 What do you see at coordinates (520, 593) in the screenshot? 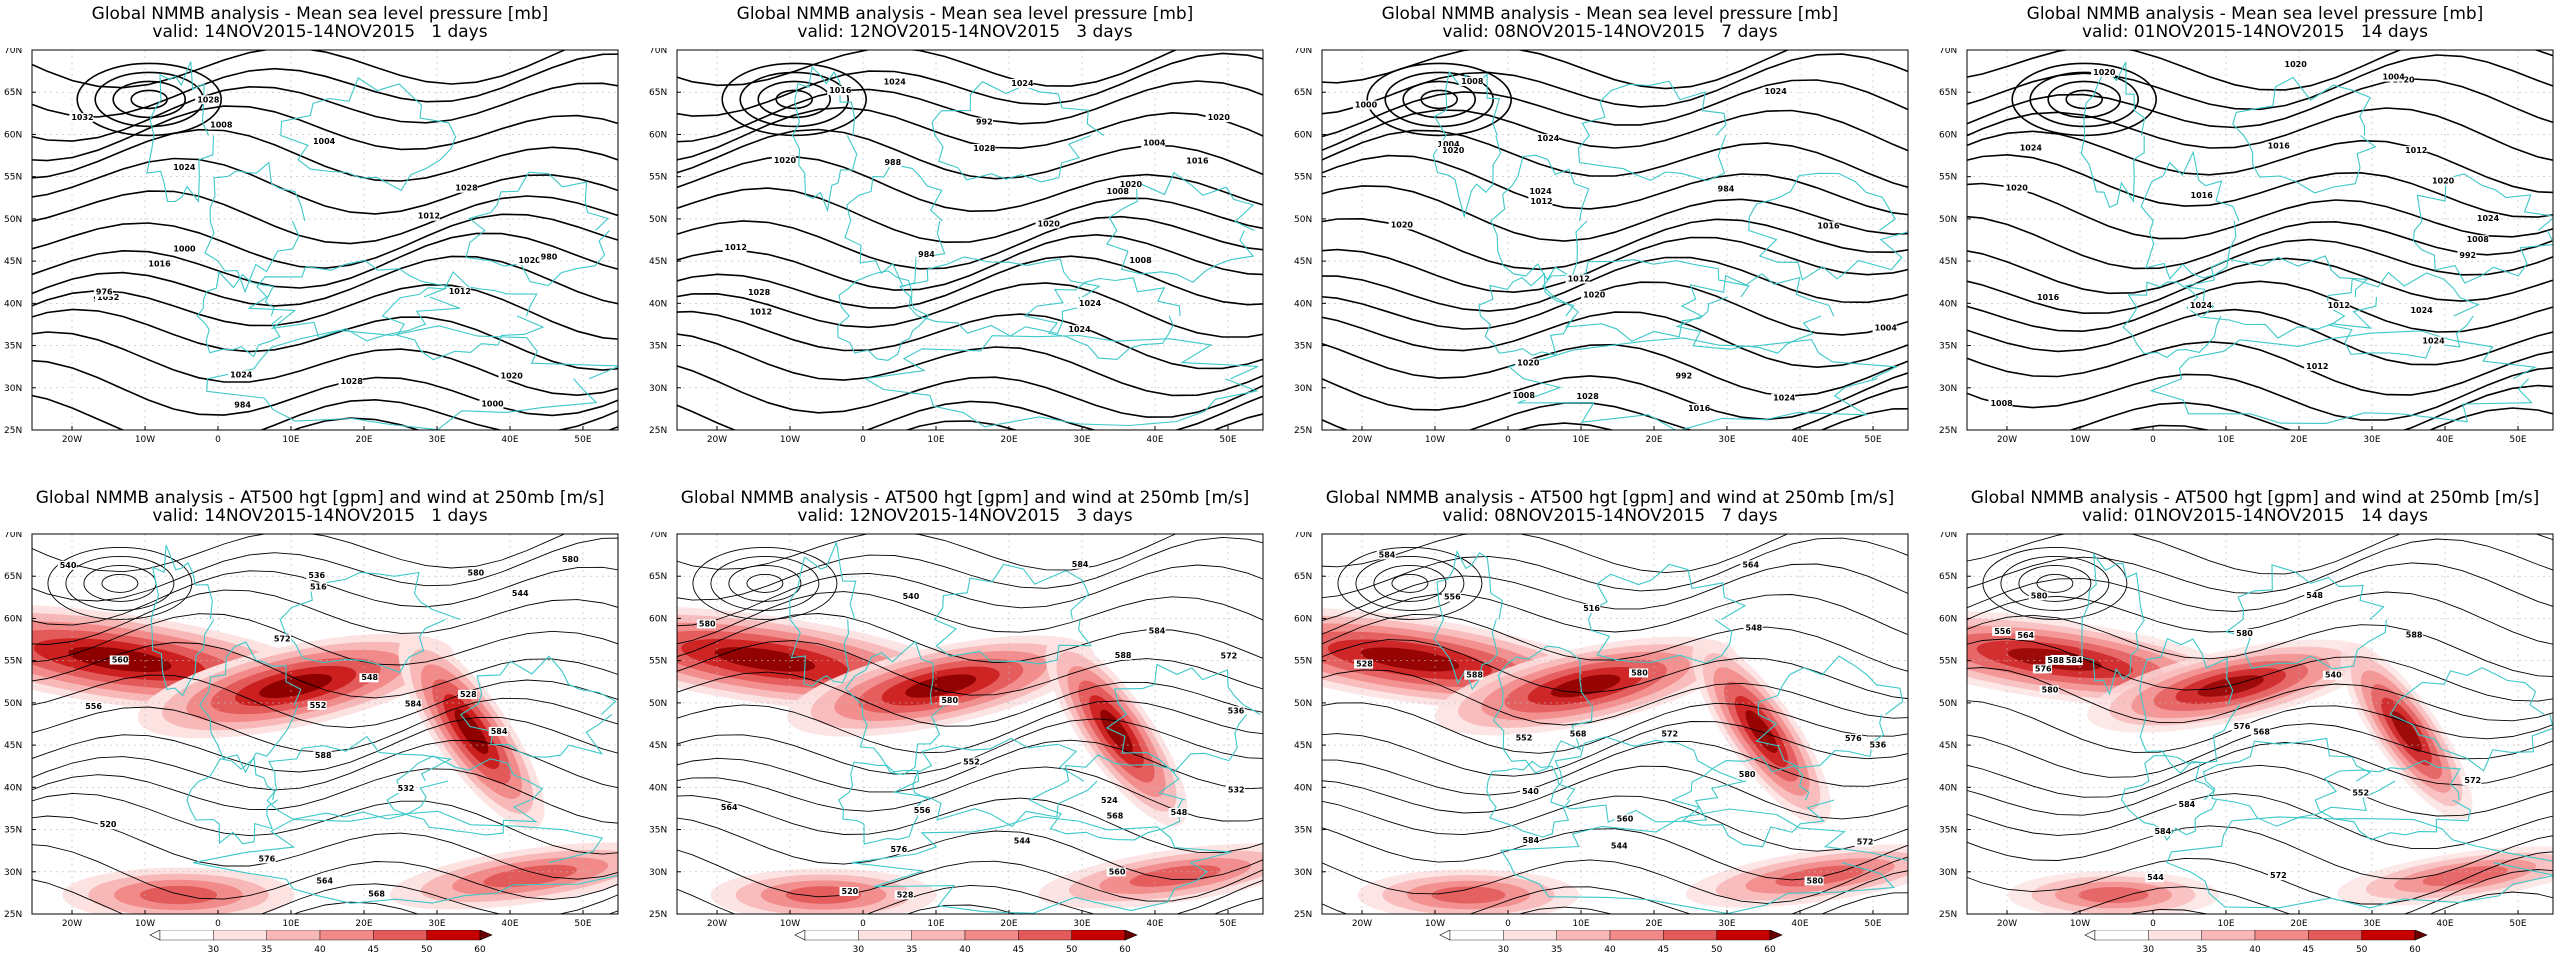
I see `contour-label: 544` at bounding box center [520, 593].